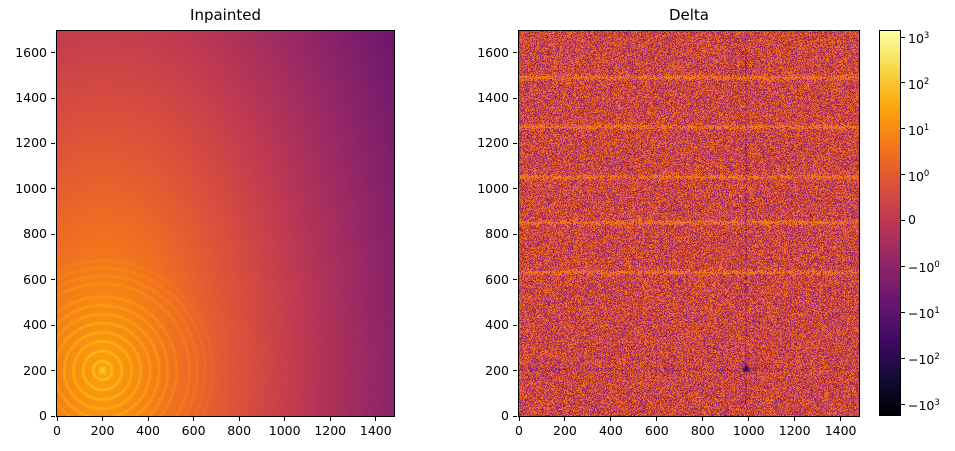  Describe the element at coordinates (497, 234) in the screenshot. I see `y-tick-label: 800` at that location.